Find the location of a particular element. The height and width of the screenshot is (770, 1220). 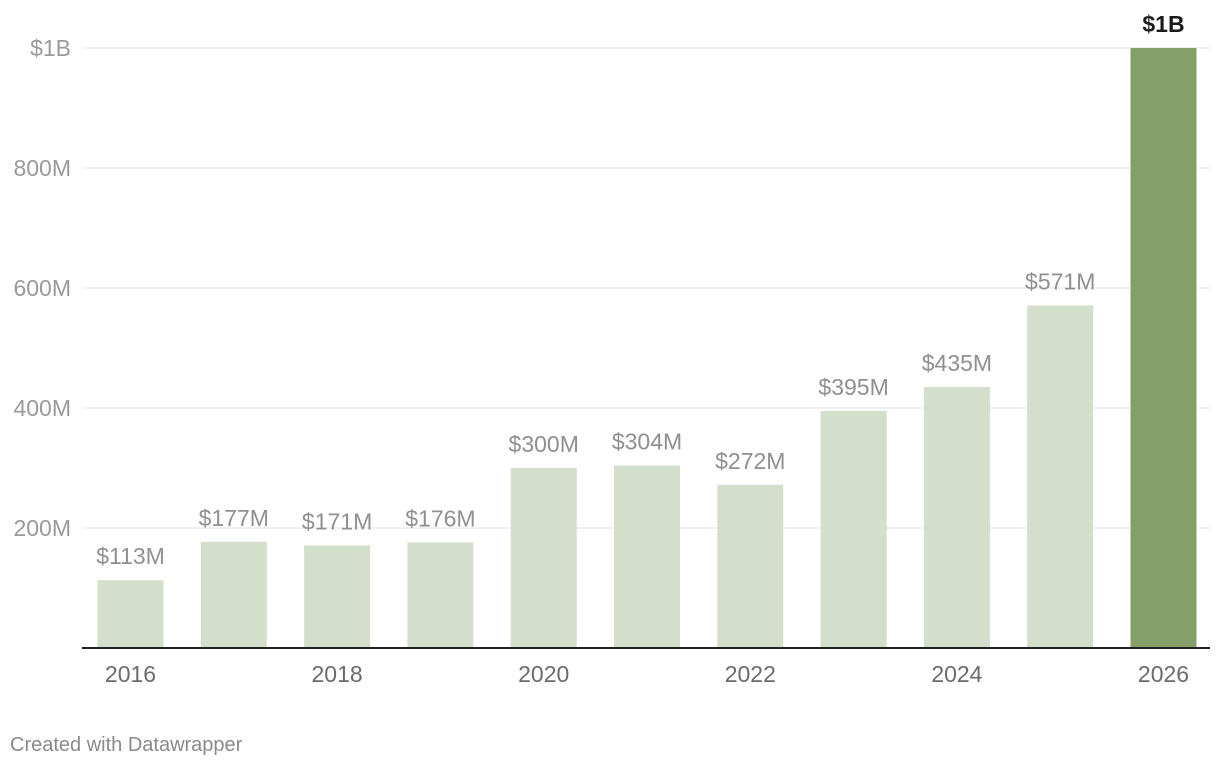

bar-2025 is located at coordinates (1060, 476).